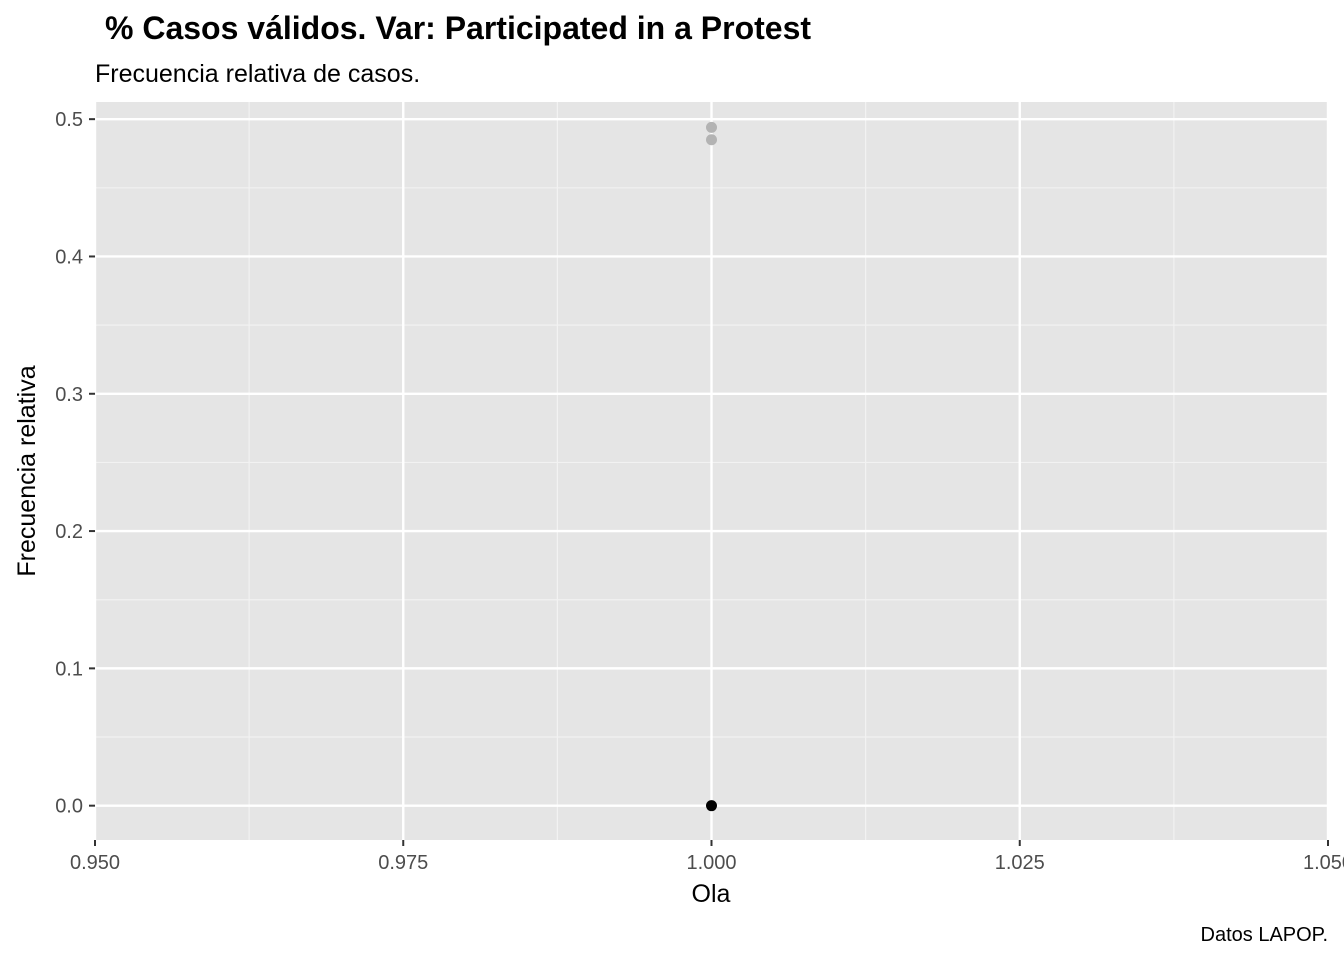  What do you see at coordinates (711, 863) in the screenshot?
I see `x-tick-label: 1.000` at bounding box center [711, 863].